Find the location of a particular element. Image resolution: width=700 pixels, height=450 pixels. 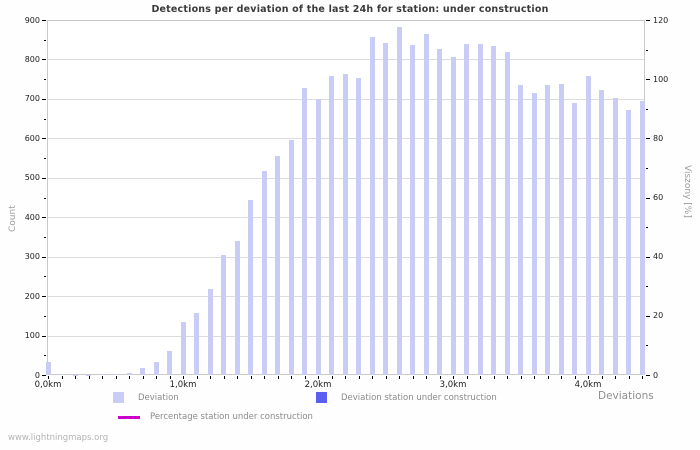

x-axis-tick-label: 1,0km is located at coordinates (183, 385).